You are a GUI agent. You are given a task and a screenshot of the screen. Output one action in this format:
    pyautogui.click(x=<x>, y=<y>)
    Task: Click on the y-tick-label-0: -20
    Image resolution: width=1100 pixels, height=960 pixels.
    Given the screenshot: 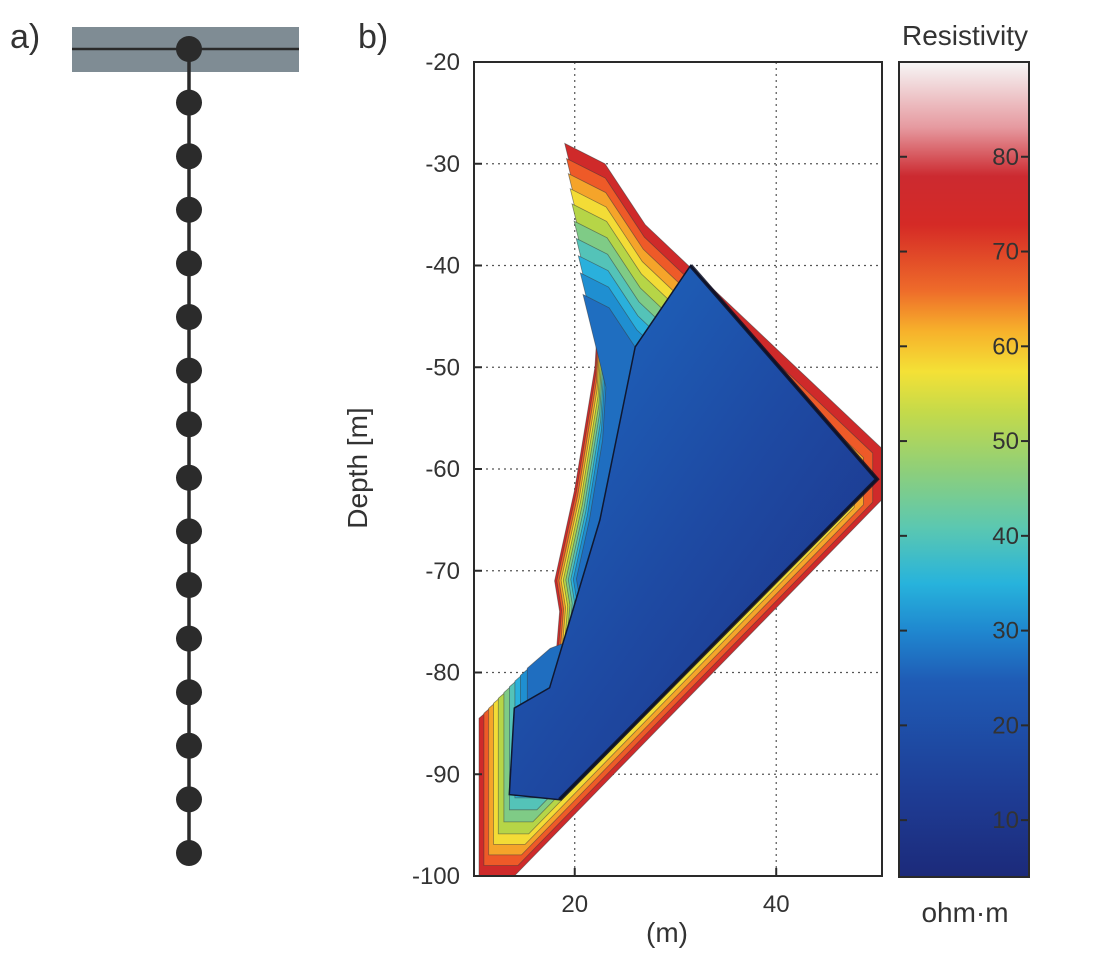 What is the action you would take?
    pyautogui.click(x=442, y=62)
    